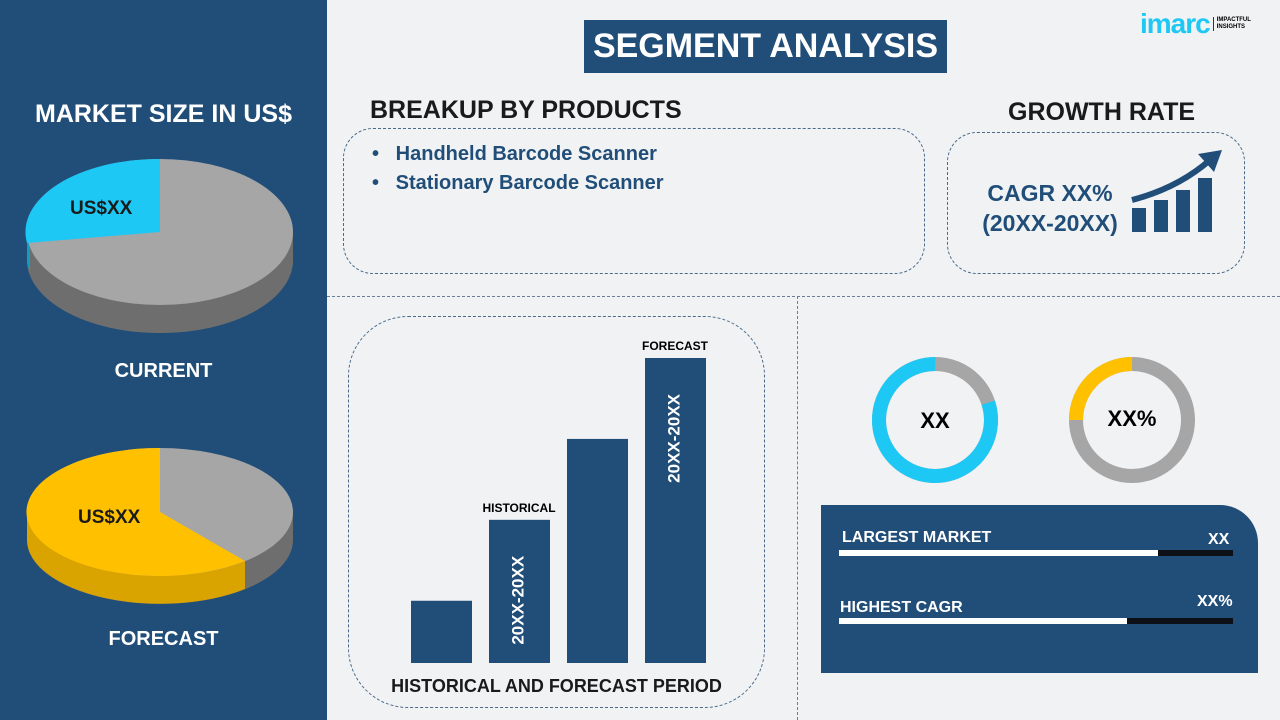 Image resolution: width=1280 pixels, height=720 pixels. What do you see at coordinates (1033, 420) in the screenshot?
I see `donut-charts` at bounding box center [1033, 420].